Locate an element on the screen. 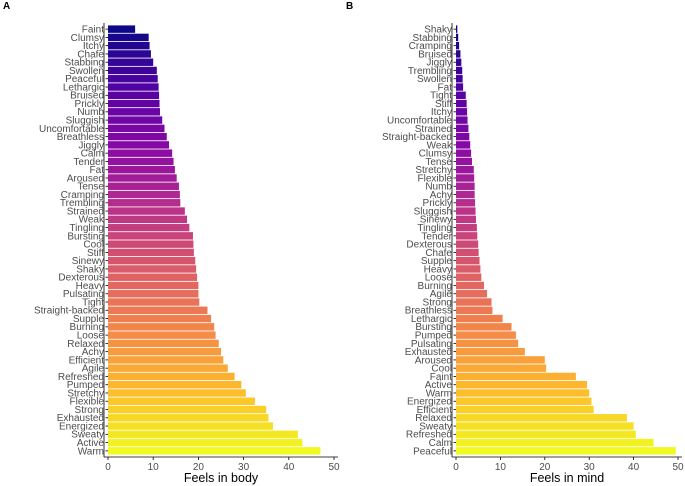 This screenshot has height=486, width=685. bar-peaceful is located at coordinates (133, 79).